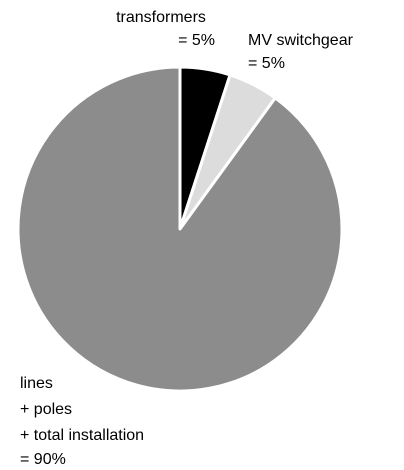 This screenshot has height=470, width=404. I want to click on slice-label: MV switchgear, so click(301, 40).